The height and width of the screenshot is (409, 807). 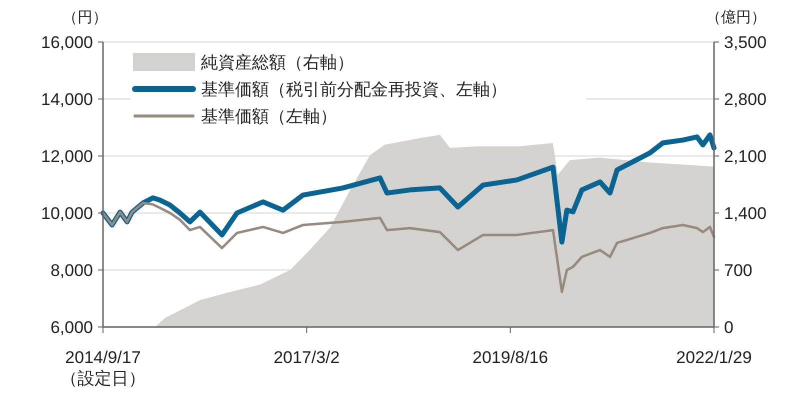 I want to click on y2-axis-title: （億円）, so click(x=736, y=17).